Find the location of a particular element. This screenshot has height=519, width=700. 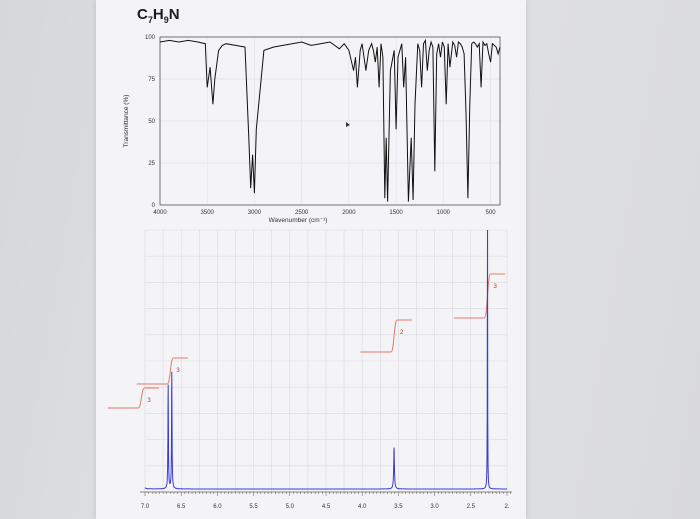

ir-y-tick-label: 75 is located at coordinates (151, 80).